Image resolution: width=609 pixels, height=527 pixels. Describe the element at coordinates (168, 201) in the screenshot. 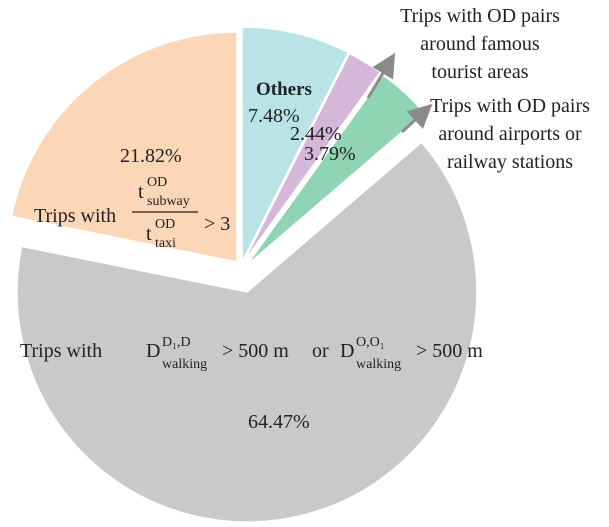

I see `formula: subway` at that location.